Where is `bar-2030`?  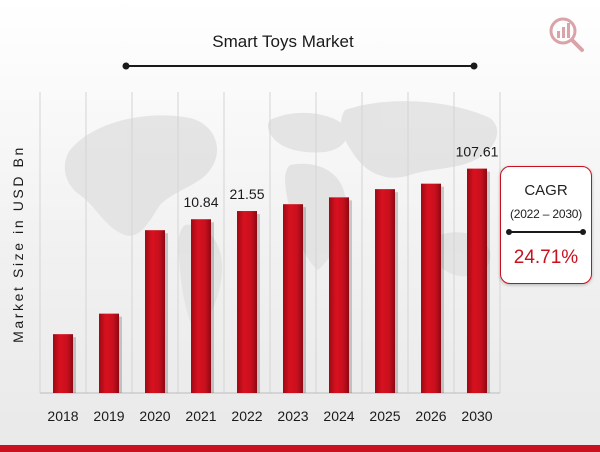
bar-2030 is located at coordinates (477, 280).